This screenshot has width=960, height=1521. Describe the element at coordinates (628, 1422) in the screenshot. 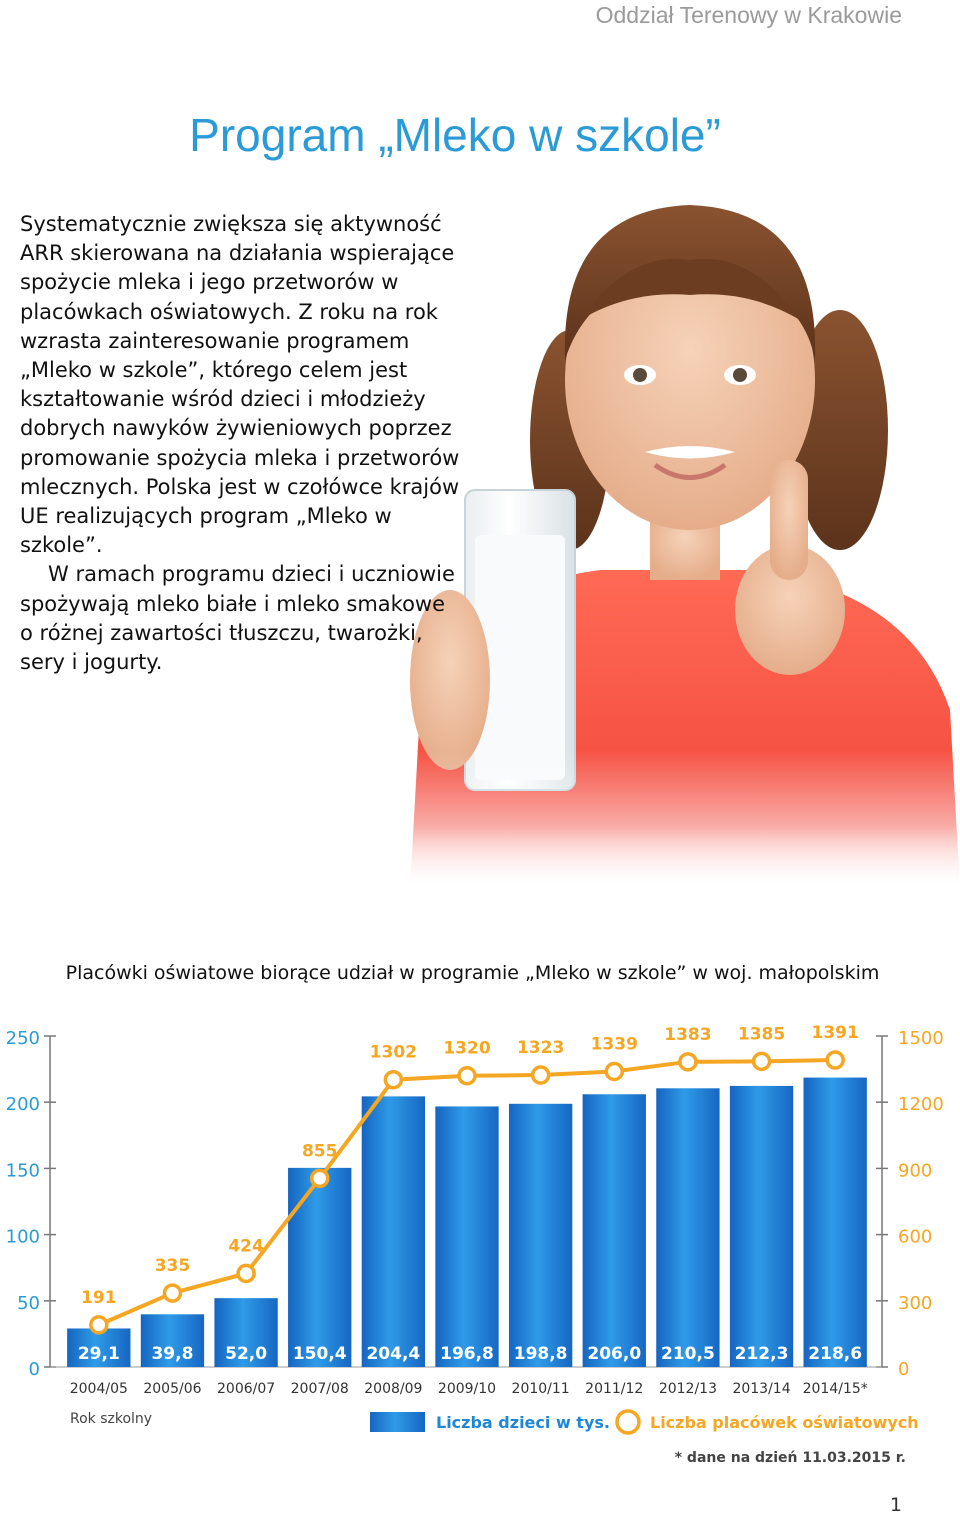

I see `legend-line-swatch` at that location.